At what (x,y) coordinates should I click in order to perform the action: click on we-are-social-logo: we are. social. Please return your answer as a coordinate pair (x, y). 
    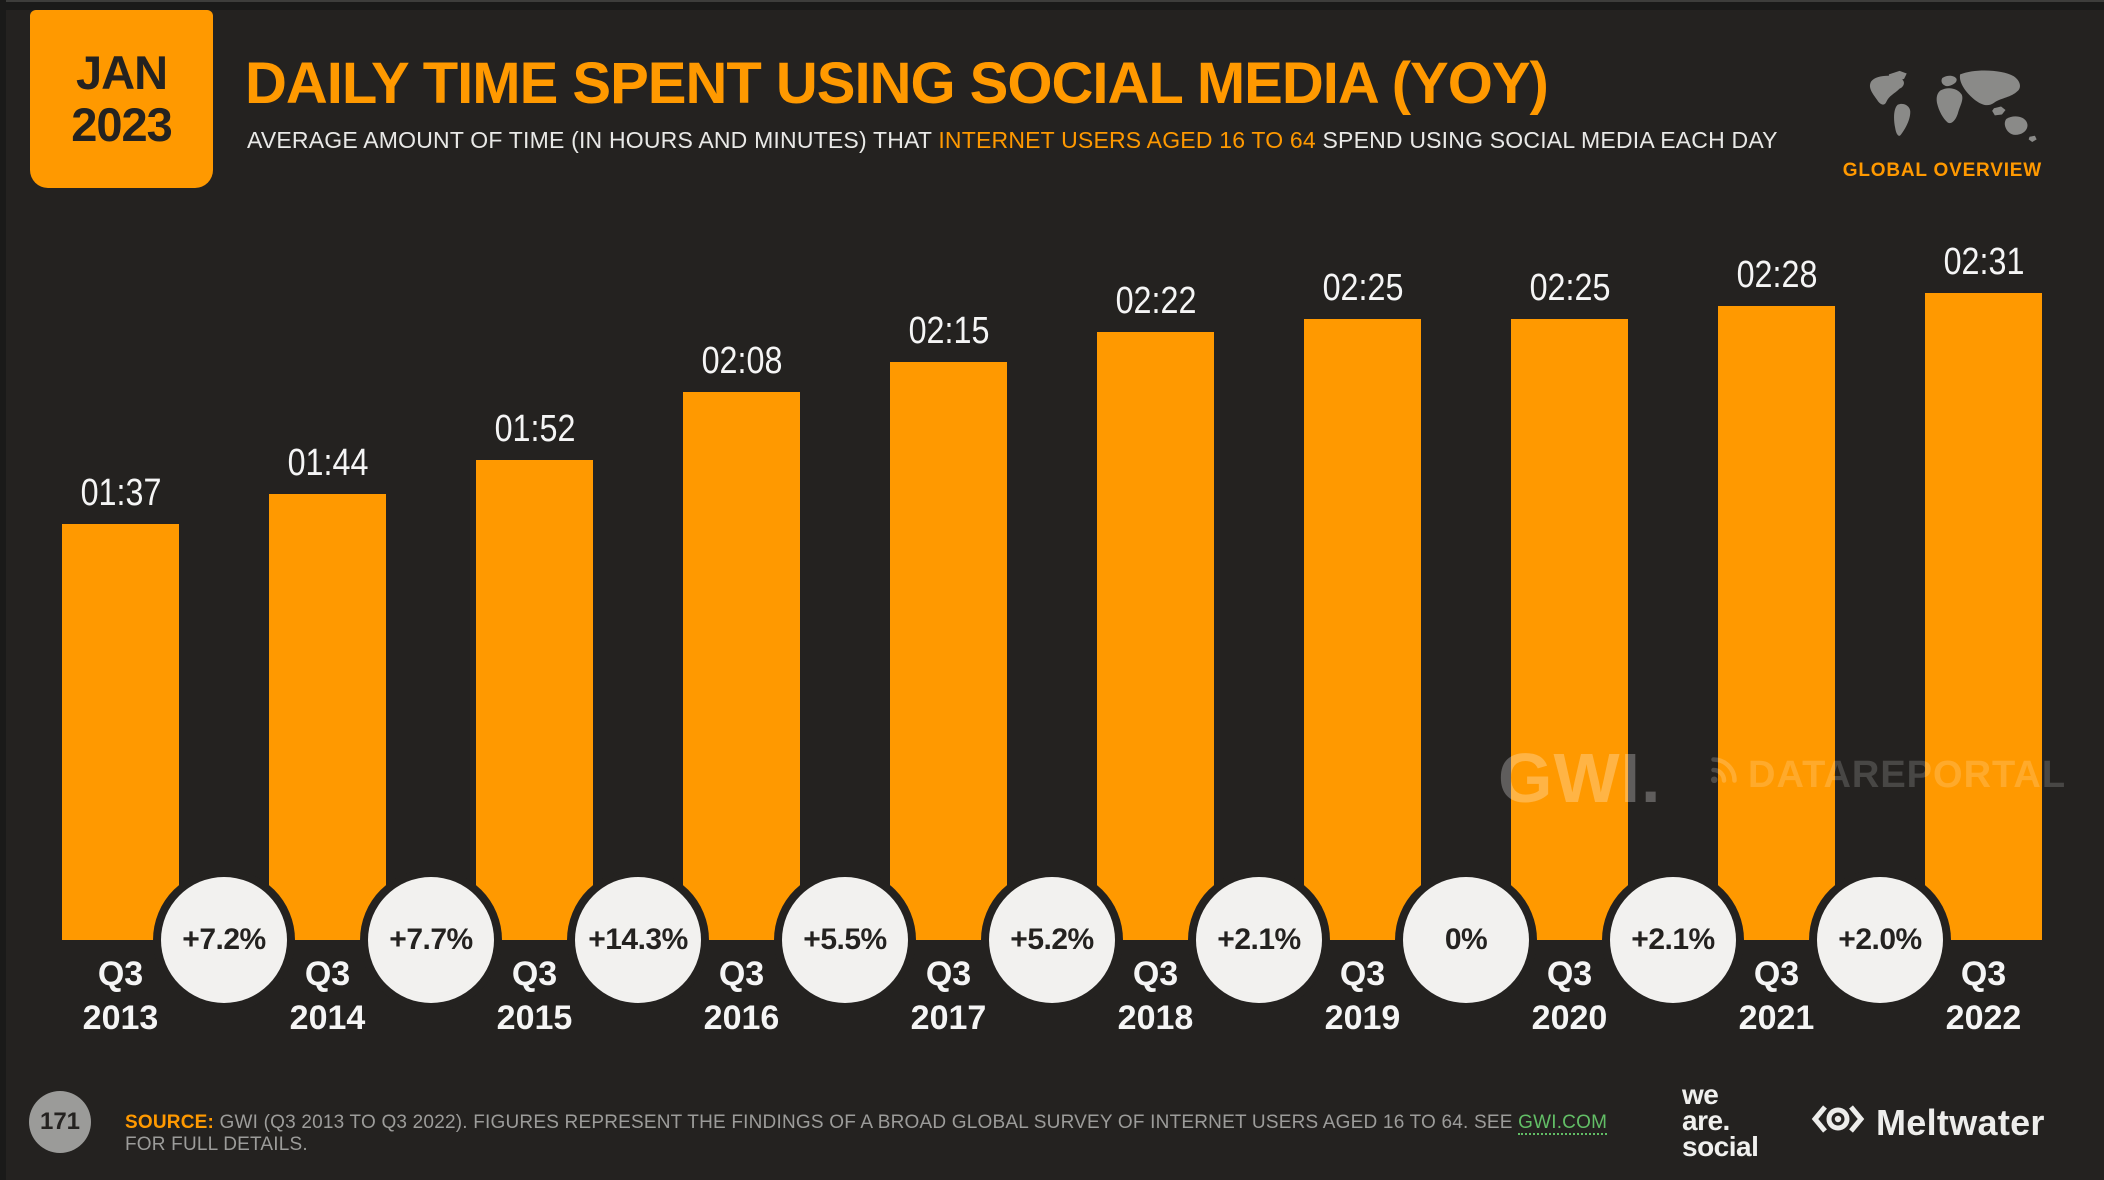
    Looking at the image, I should click on (1720, 1120).